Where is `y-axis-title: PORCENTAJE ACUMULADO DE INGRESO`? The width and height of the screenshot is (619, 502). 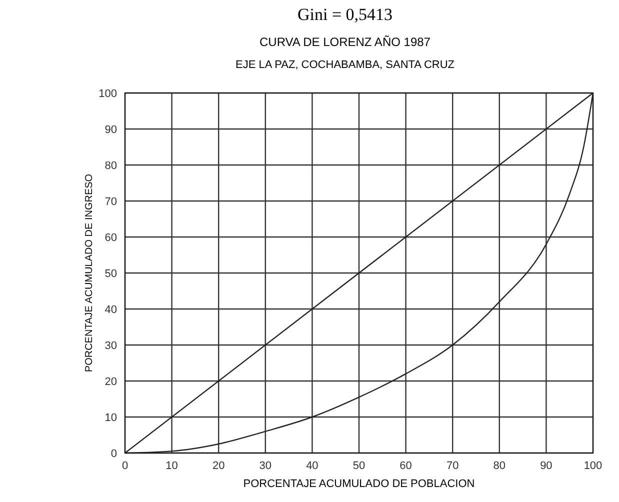
y-axis-title: PORCENTAJE ACUMULADO DE INGRESO is located at coordinates (89, 273).